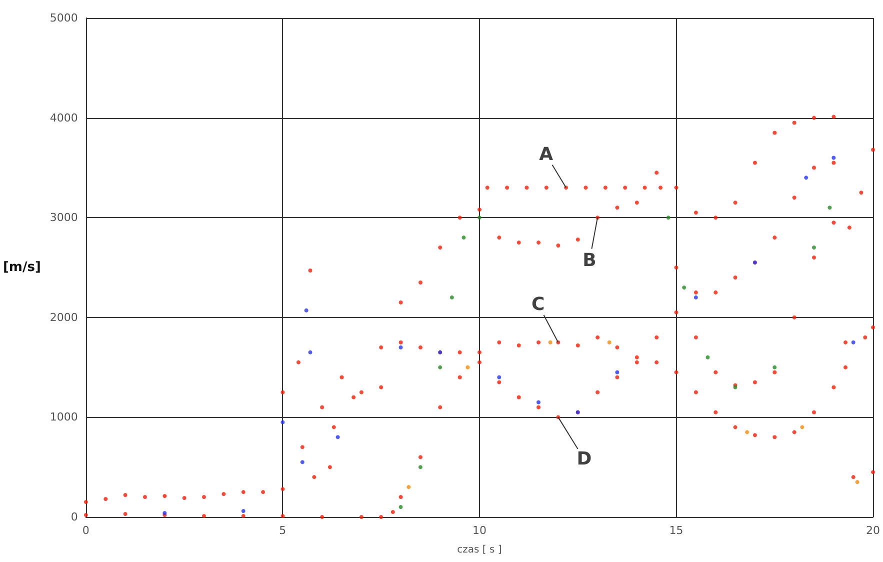  Describe the element at coordinates (282, 530) in the screenshot. I see `x-tick-label: 5` at that location.